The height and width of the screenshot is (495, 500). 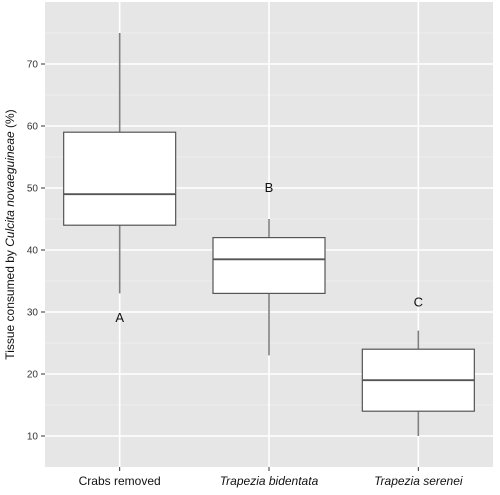 I want to click on y-tick-label: 40, so click(x=33, y=251).